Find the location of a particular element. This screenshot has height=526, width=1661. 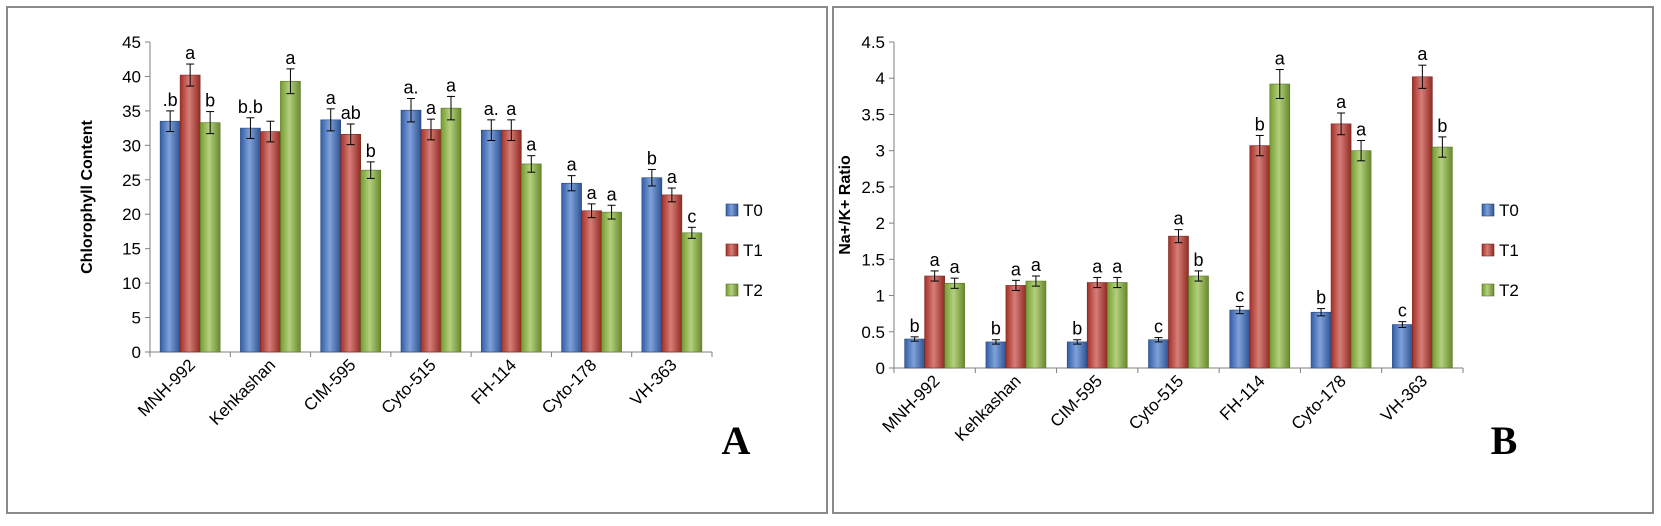

bar-t0-kehkashan is located at coordinates (996, 355).